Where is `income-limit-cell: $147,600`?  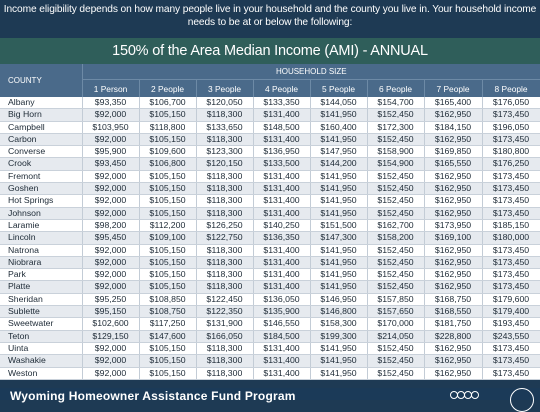 income-limit-cell: $147,600 is located at coordinates (168, 336).